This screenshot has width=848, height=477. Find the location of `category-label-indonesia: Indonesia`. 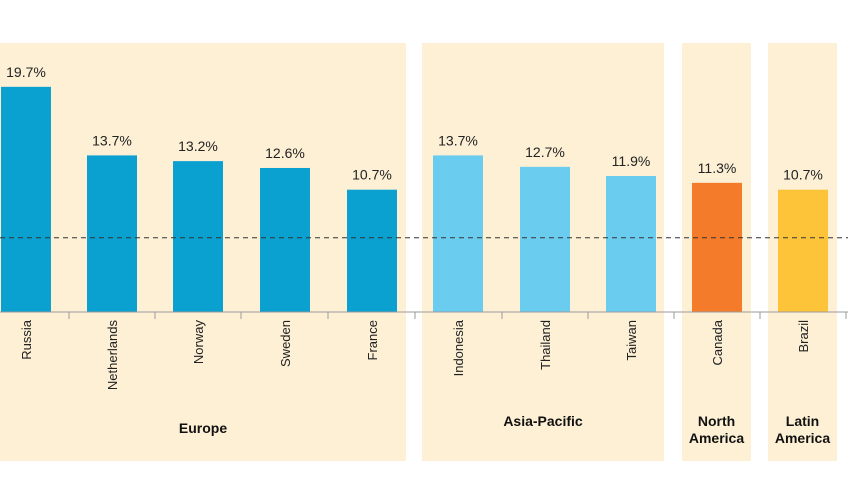

category-label-indonesia: Indonesia is located at coordinates (458, 347).